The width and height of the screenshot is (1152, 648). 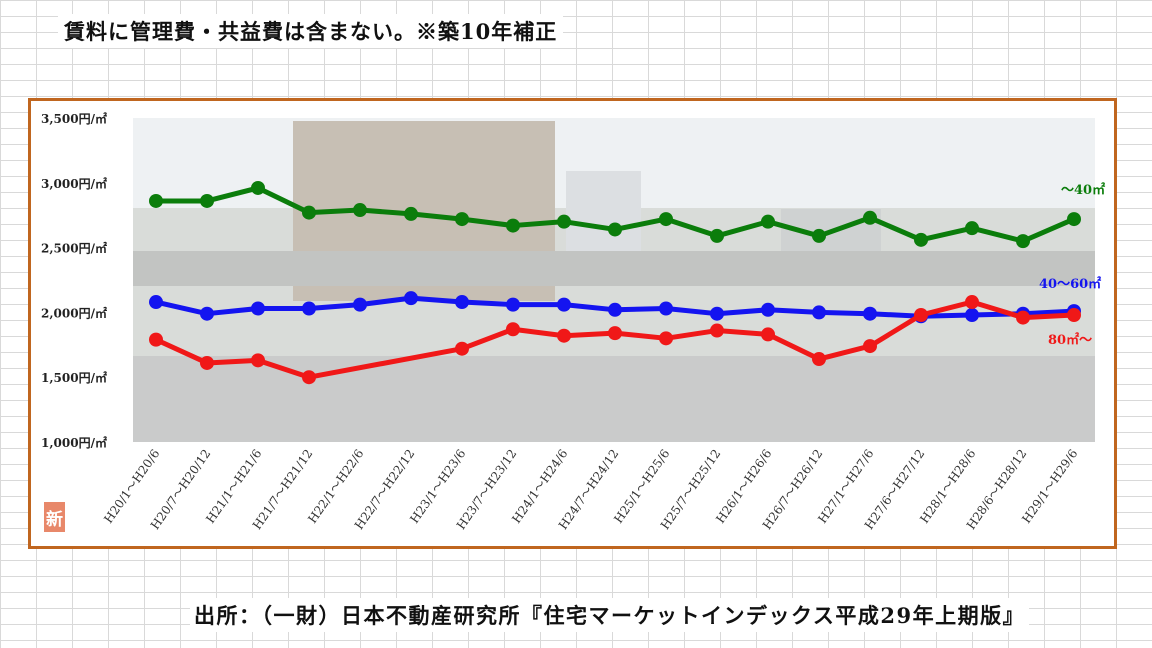 What do you see at coordinates (947, 486) in the screenshot?
I see `x-tick-label: H28/1～H28/6` at bounding box center [947, 486].